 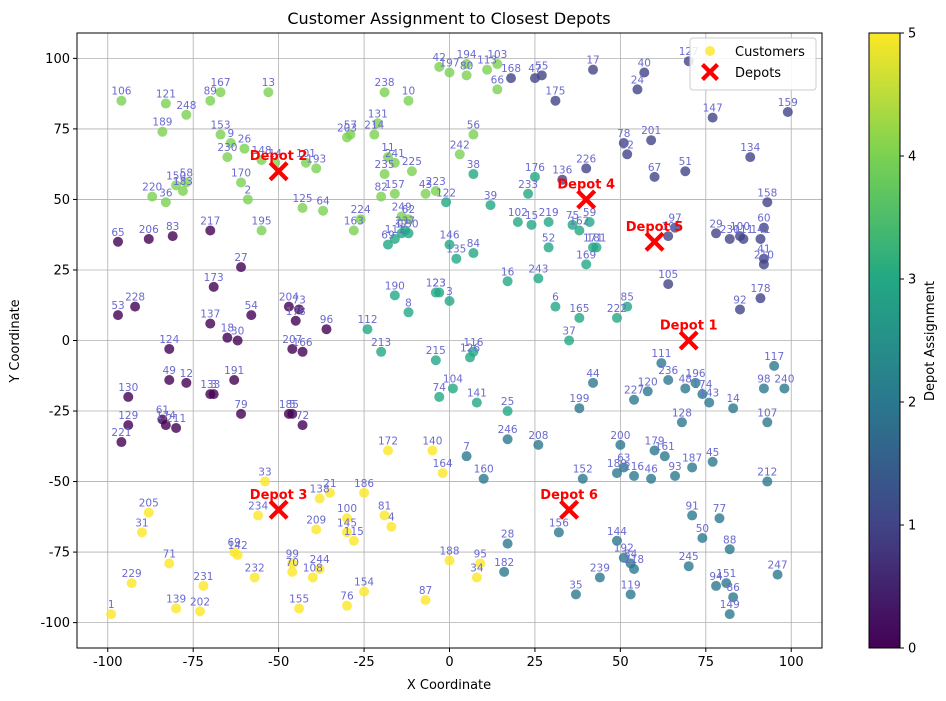 What do you see at coordinates (710, 51) in the screenshot?
I see `legend-customers-marker` at bounding box center [710, 51].